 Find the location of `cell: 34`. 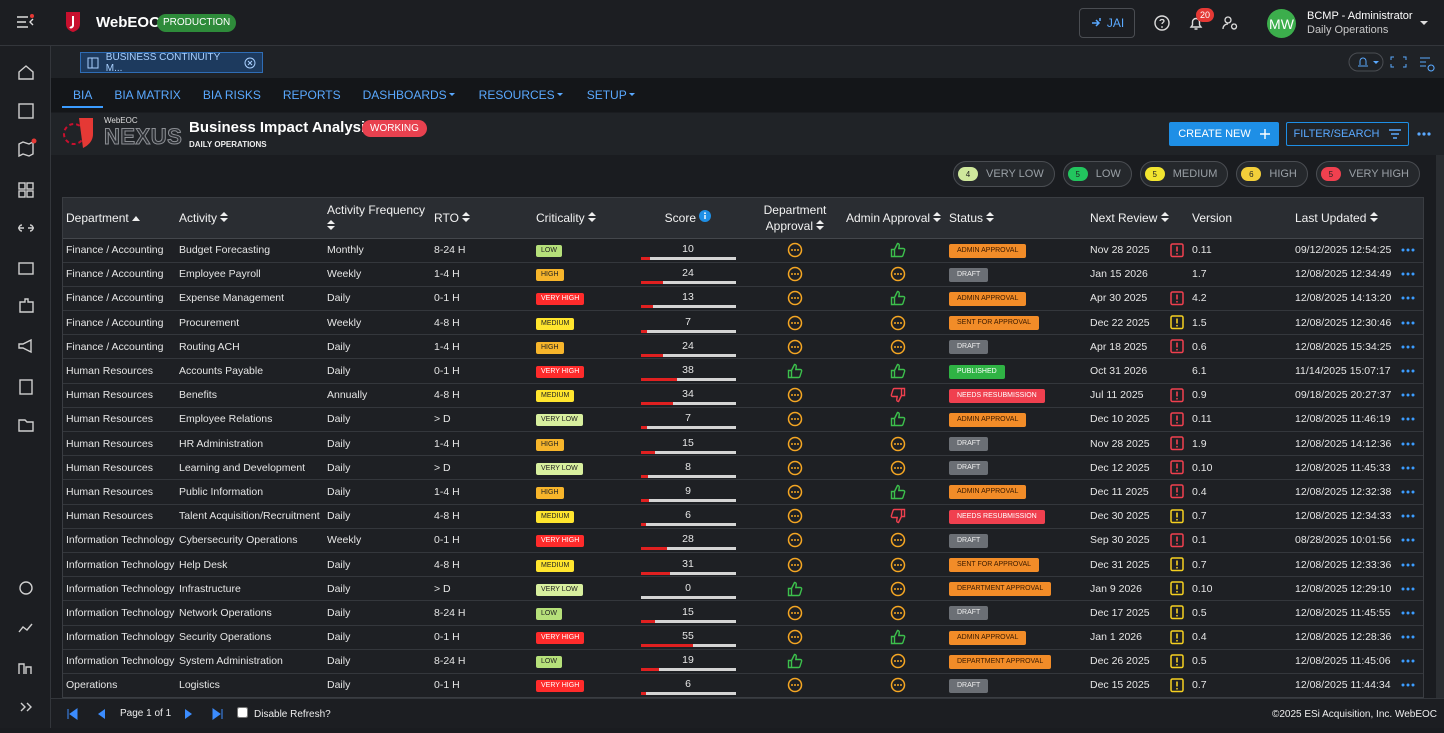

cell: 34 is located at coordinates (688, 395).